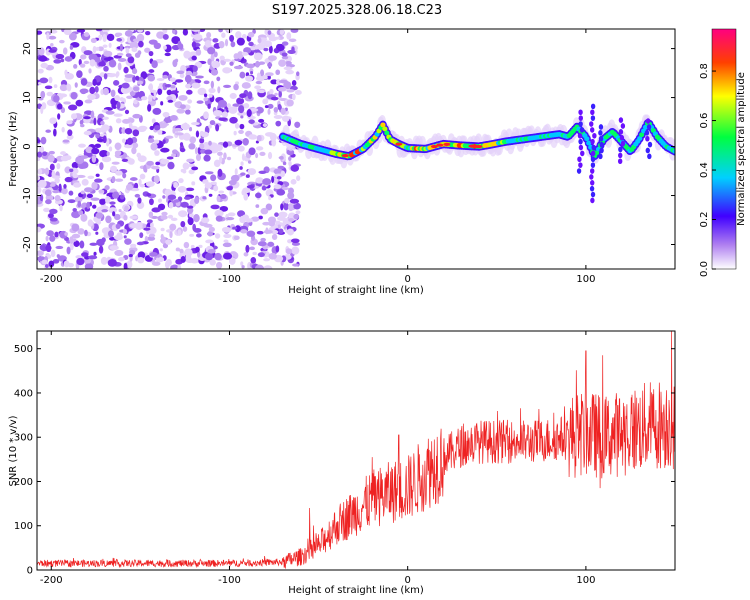 The width and height of the screenshot is (750, 600). Describe the element at coordinates (13, 149) in the screenshot. I see `spectrogram-y-label: Frequency (Hz)` at that location.